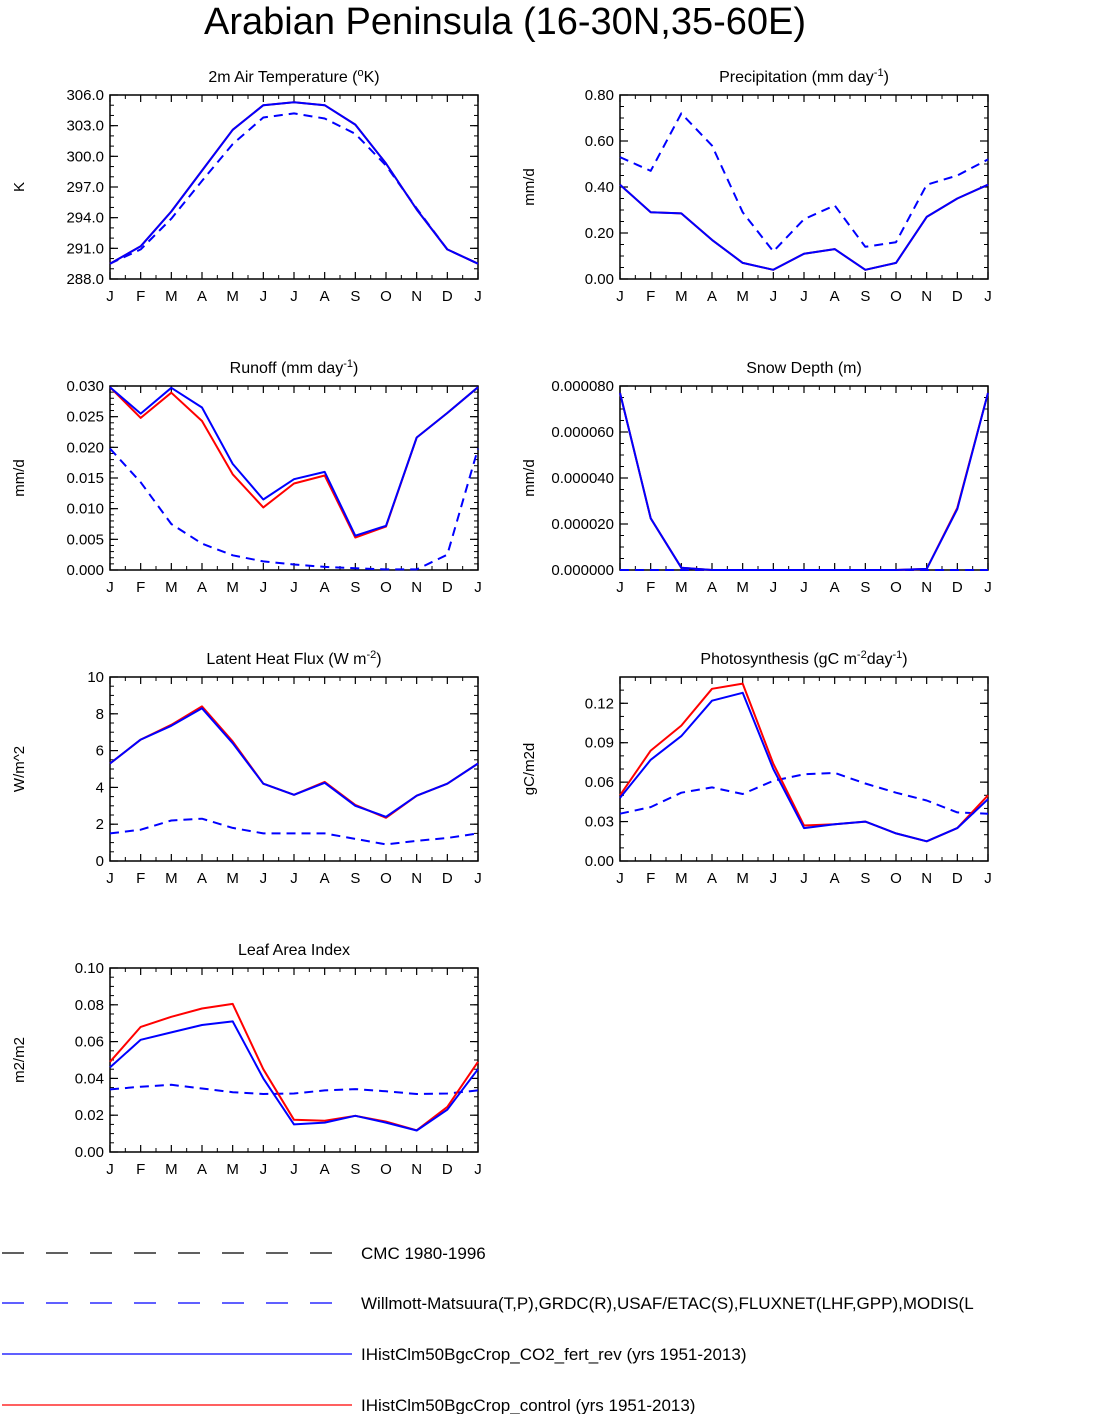 This screenshot has height=1414, width=1117. I want to click on y-tick-label: 0.010, so click(85, 509).